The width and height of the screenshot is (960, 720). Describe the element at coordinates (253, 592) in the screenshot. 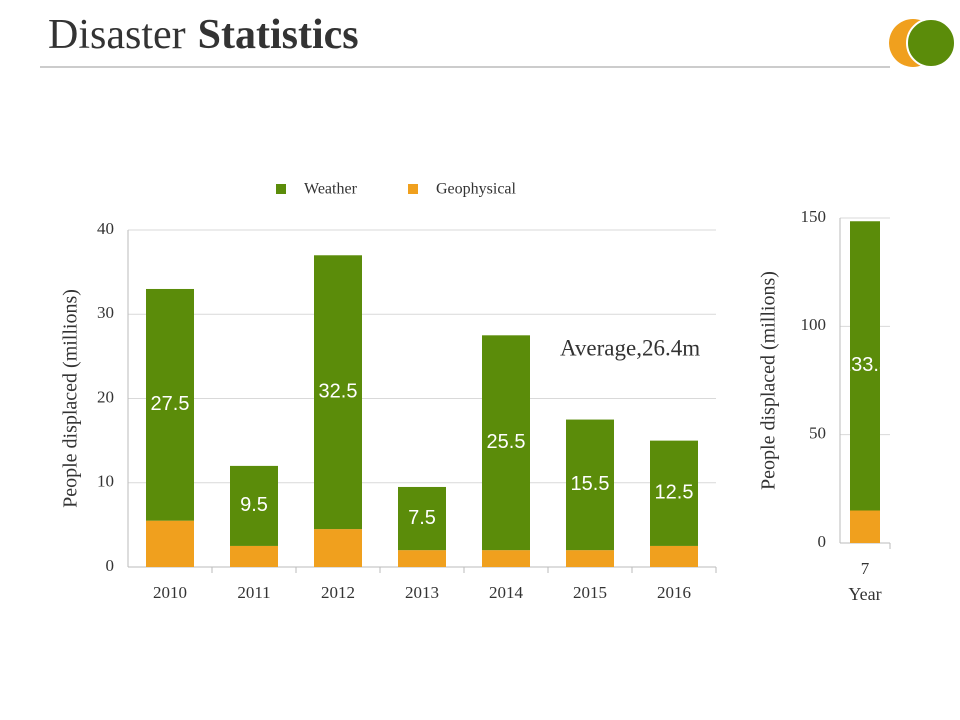

I see `x-tick-label: 2011` at that location.